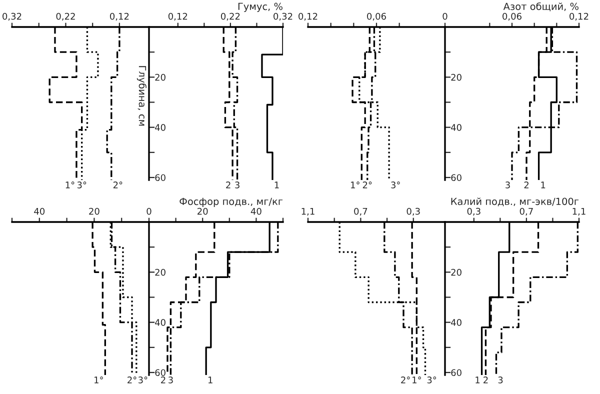 Image resolution: width=600 pixels, height=394 pixels. What do you see at coordinates (260, 7) in the screenshot?
I see `chart-title: Гумус, %` at bounding box center [260, 7].